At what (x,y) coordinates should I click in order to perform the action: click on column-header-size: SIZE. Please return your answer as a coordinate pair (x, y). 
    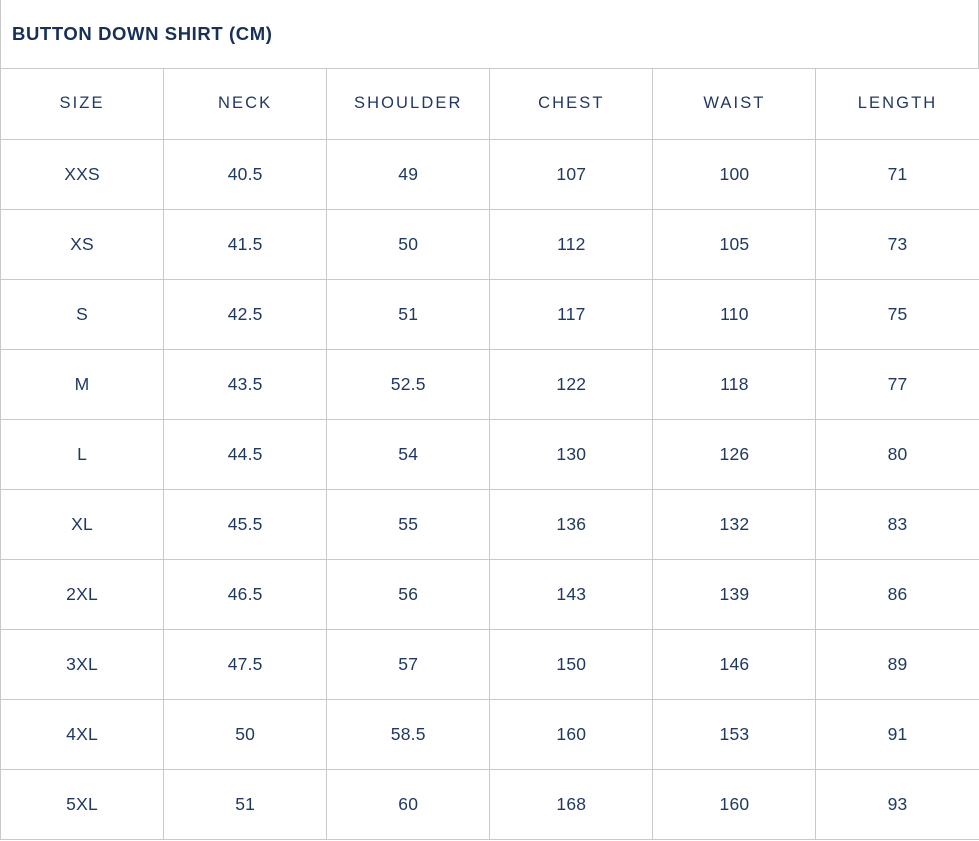
    Looking at the image, I should click on (82, 104).